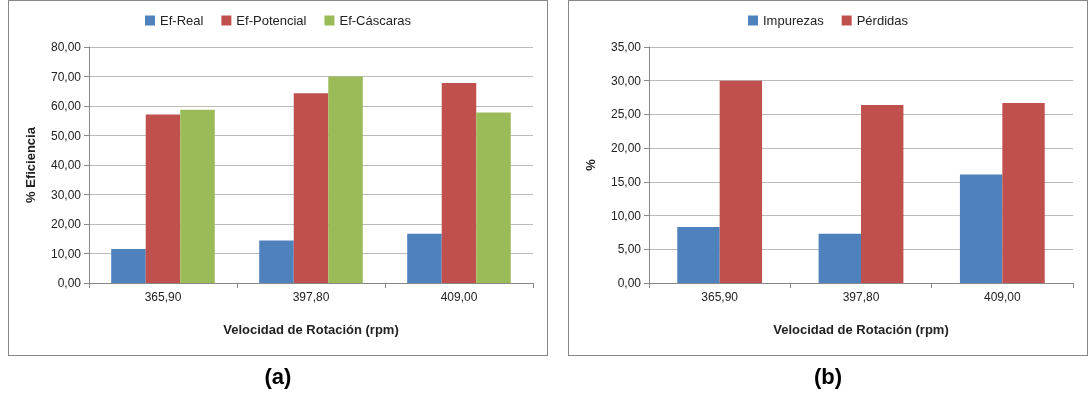 The image size is (1091, 402). I want to click on y-tick-label: 35,00, so click(626, 47).